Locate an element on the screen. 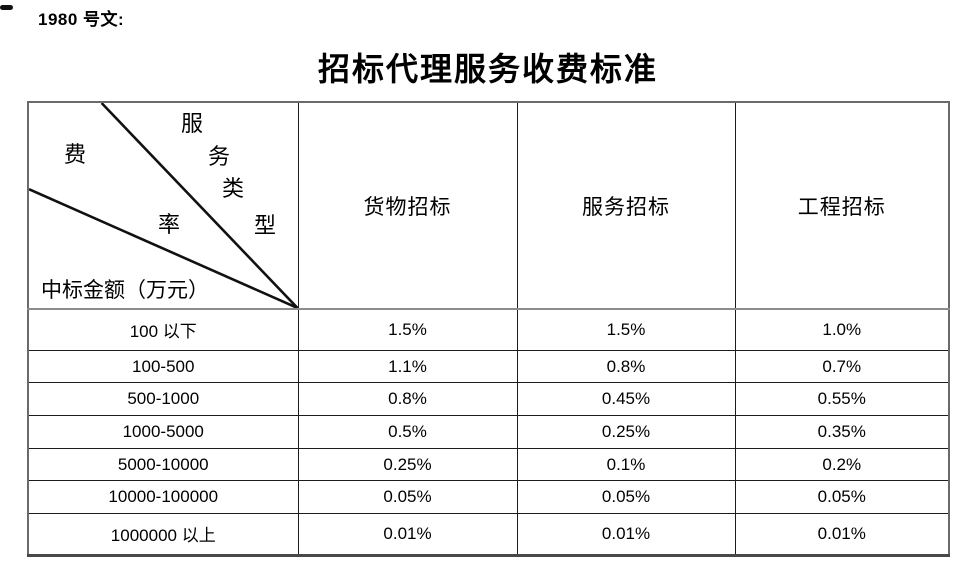 This screenshot has width=976, height=581. rate-value: 0.2% is located at coordinates (842, 464).